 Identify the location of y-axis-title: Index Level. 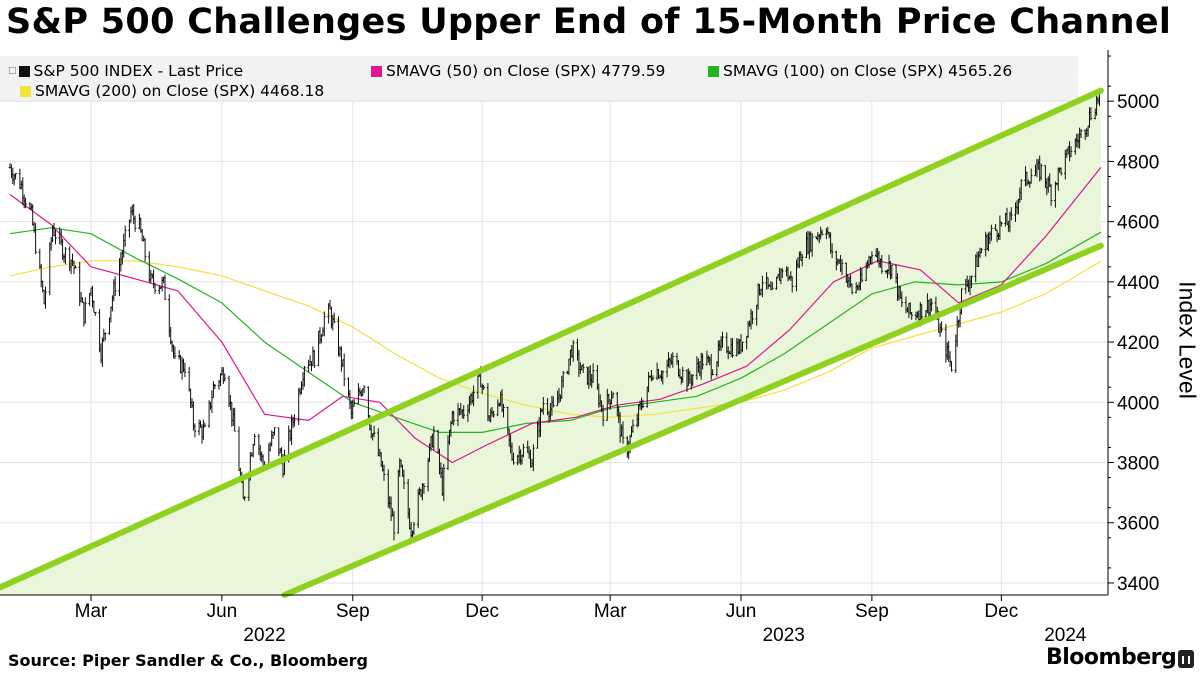
(1187, 340).